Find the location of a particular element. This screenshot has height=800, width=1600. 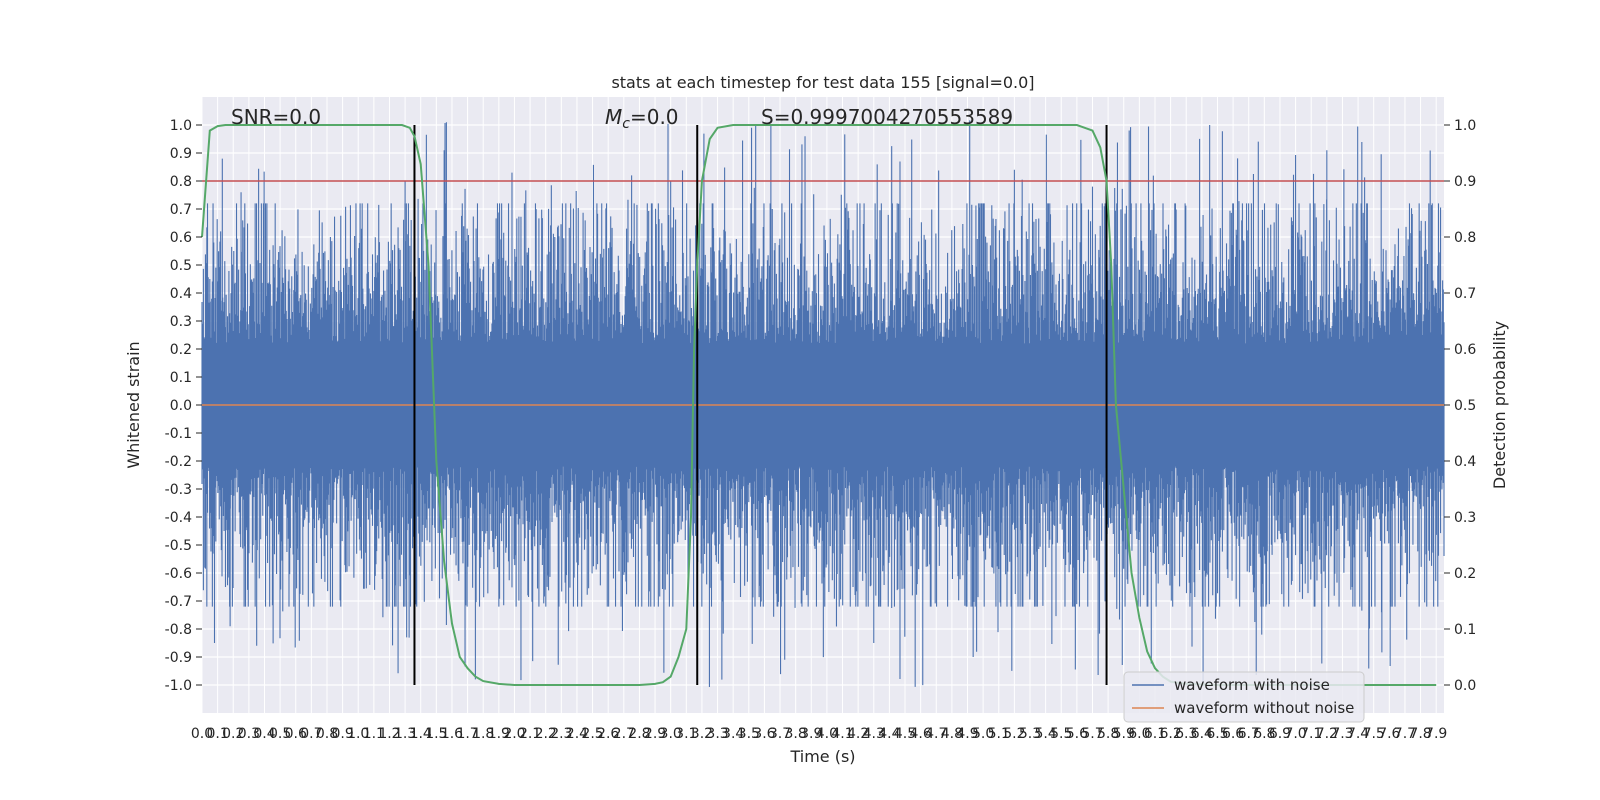

x-tick-label: 6.2 is located at coordinates (1170, 734).